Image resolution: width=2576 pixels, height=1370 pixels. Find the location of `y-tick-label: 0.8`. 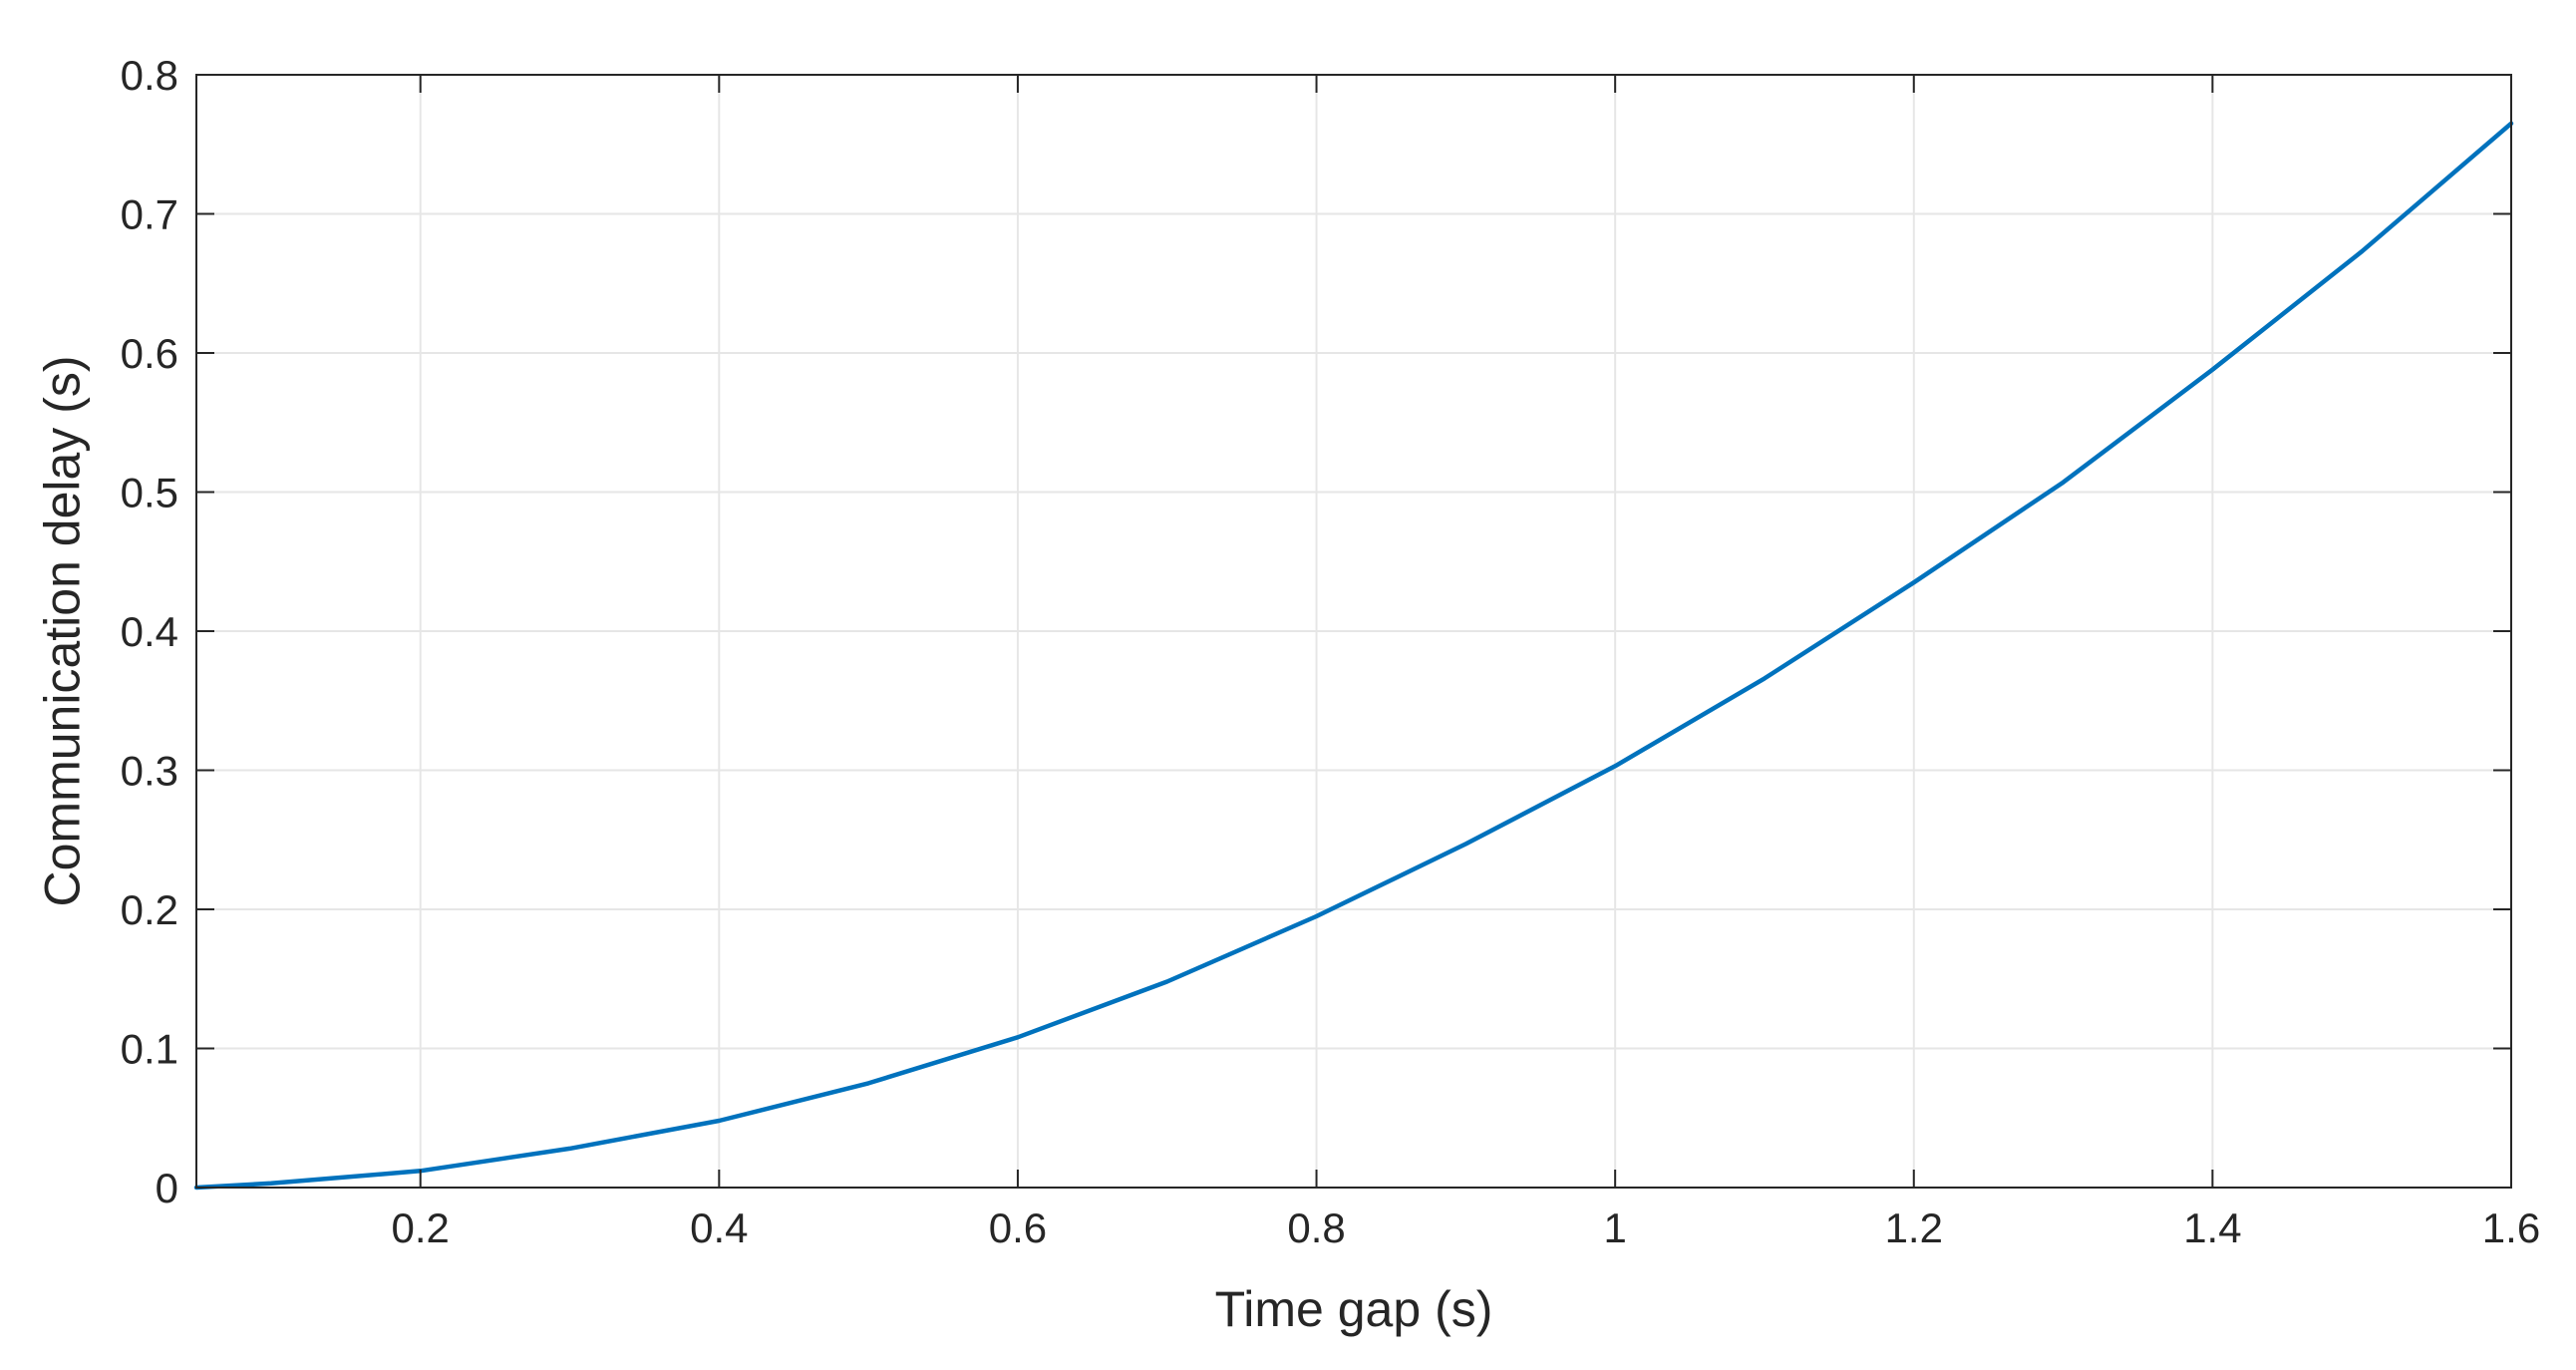

y-tick-label: 0.8 is located at coordinates (149, 76).